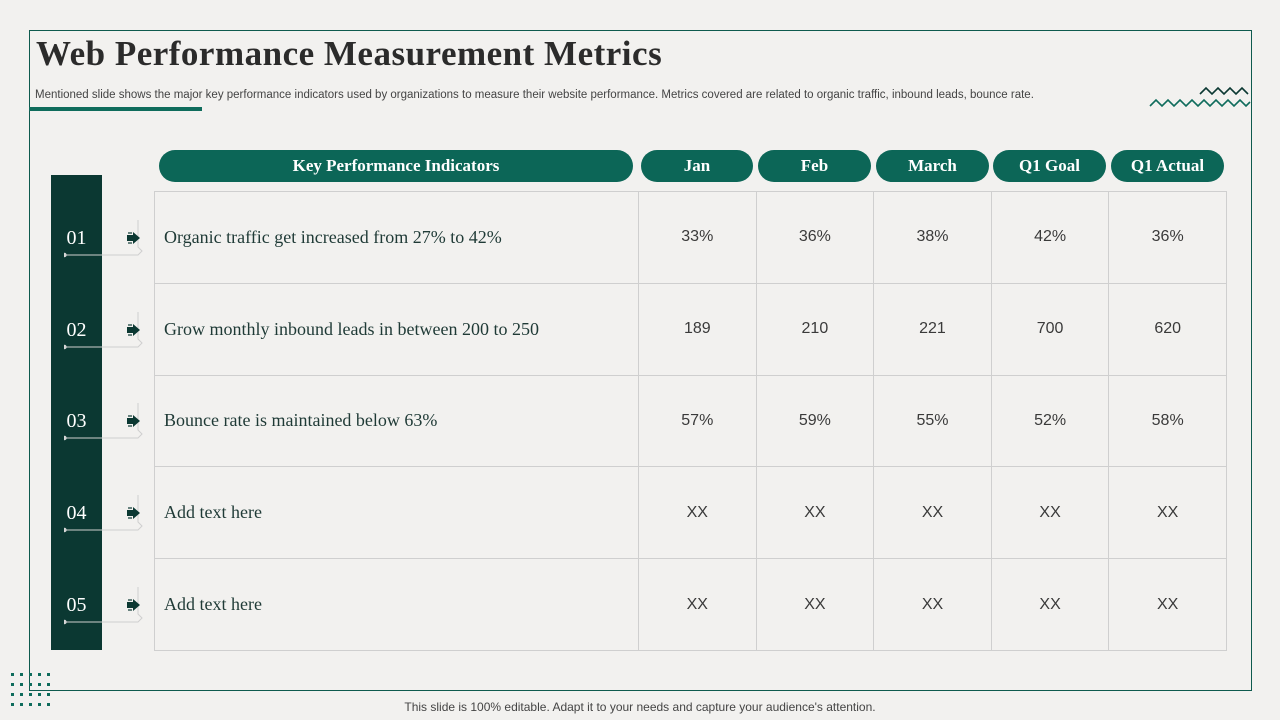 This screenshot has height=720, width=1280. What do you see at coordinates (814, 166) in the screenshot?
I see `header-feb: Feb` at bounding box center [814, 166].